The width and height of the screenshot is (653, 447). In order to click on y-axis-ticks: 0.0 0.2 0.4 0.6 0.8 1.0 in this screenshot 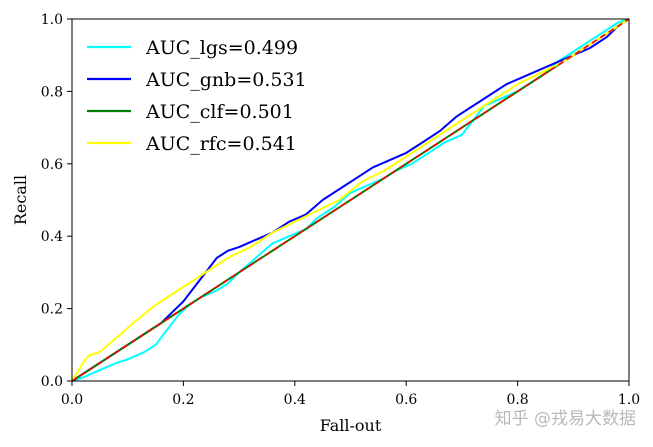, I will do `click(56, 201)`.